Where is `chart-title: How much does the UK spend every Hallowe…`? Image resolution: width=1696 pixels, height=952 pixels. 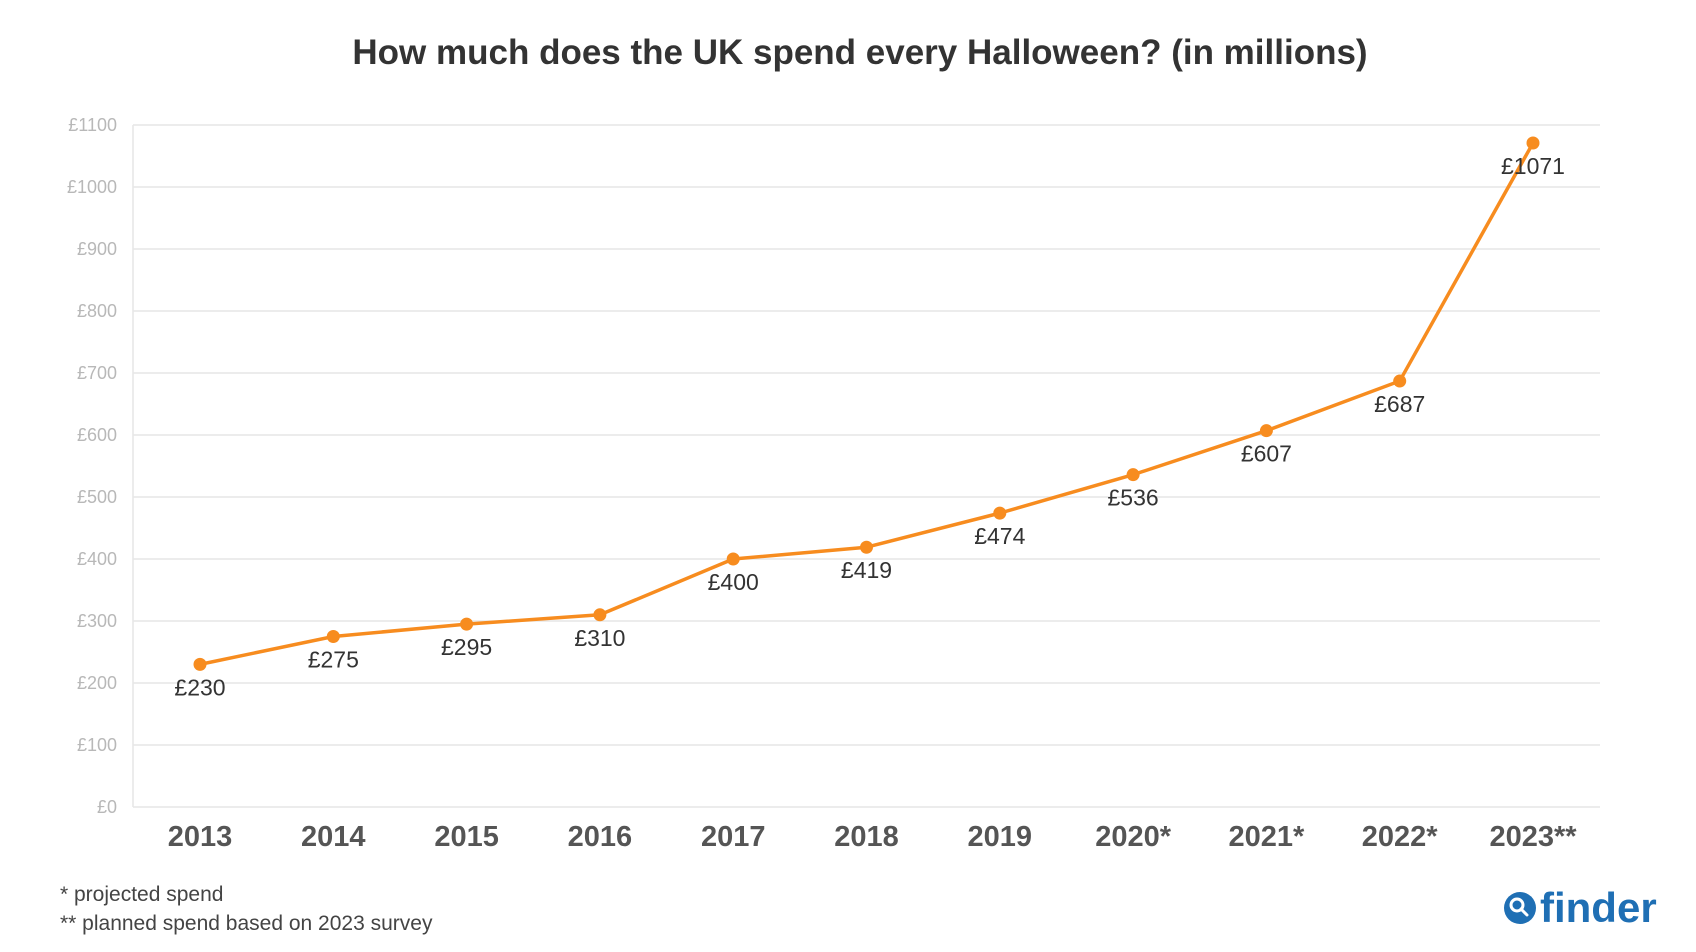 chart-title: How much does the UK spend every Hallowe… is located at coordinates (859, 52).